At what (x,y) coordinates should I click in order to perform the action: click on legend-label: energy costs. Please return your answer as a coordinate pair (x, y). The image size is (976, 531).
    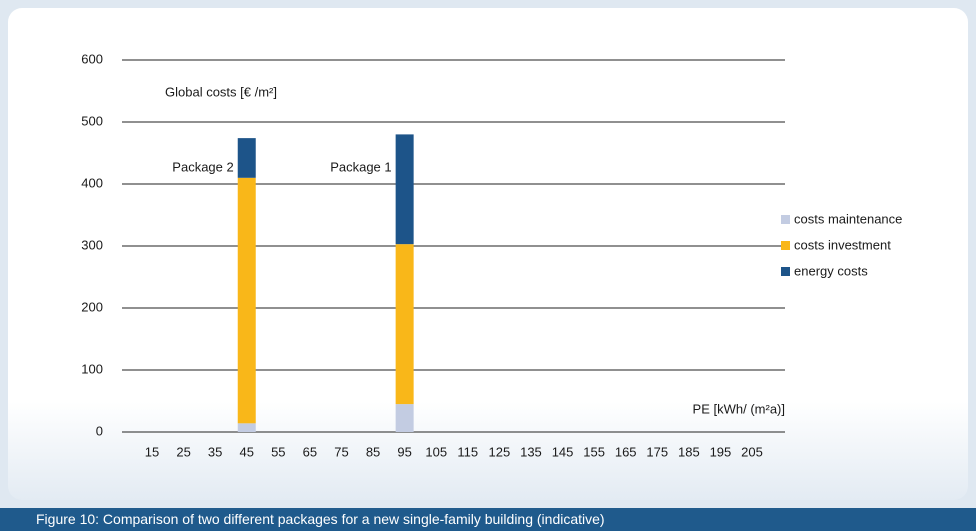
    Looking at the image, I should click on (831, 270).